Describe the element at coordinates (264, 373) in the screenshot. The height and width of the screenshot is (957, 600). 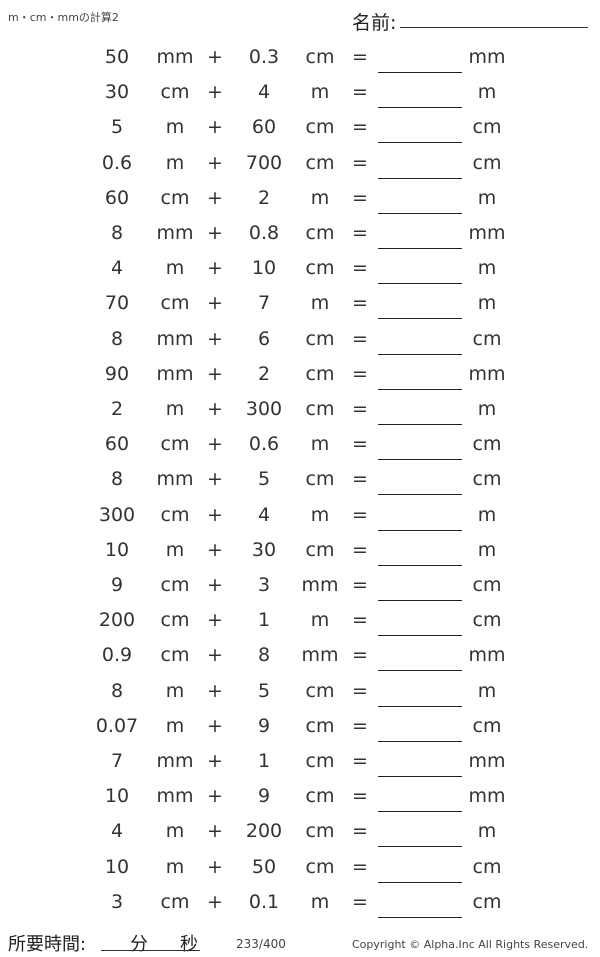
I see `second-value: 2` at that location.